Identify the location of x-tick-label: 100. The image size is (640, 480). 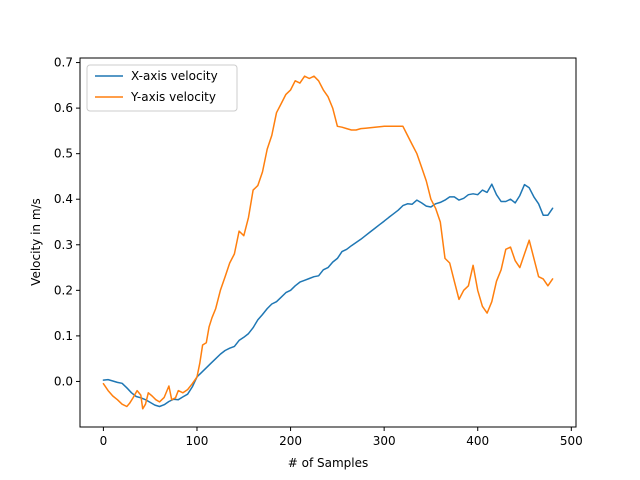
(197, 441).